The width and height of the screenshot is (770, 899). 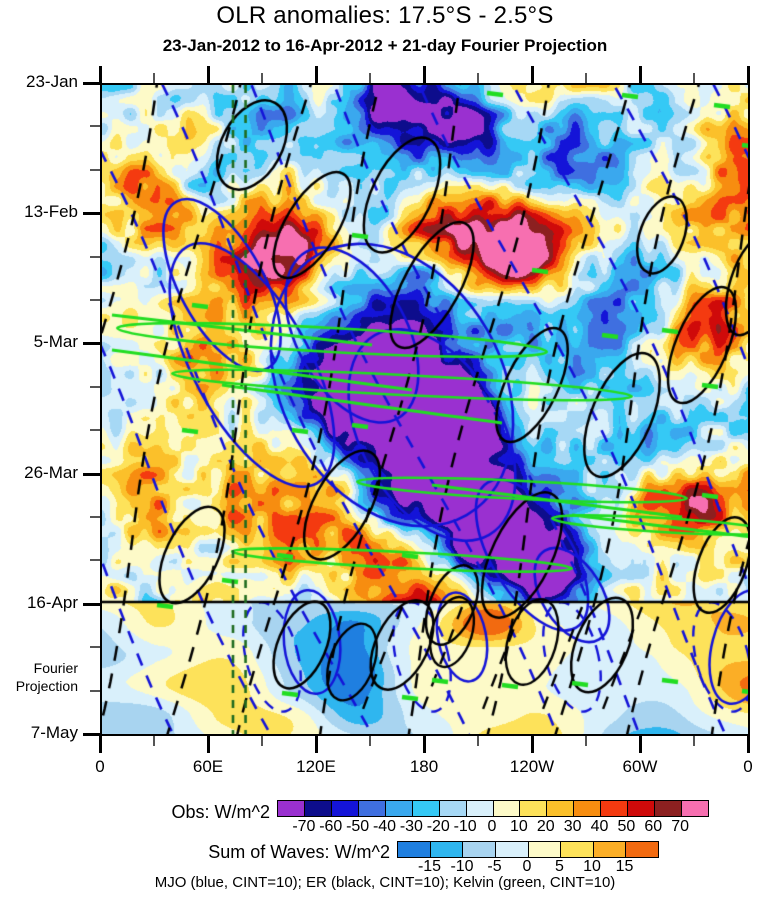 What do you see at coordinates (592, 866) in the screenshot?
I see `colorbar-tick-5: 10` at bounding box center [592, 866].